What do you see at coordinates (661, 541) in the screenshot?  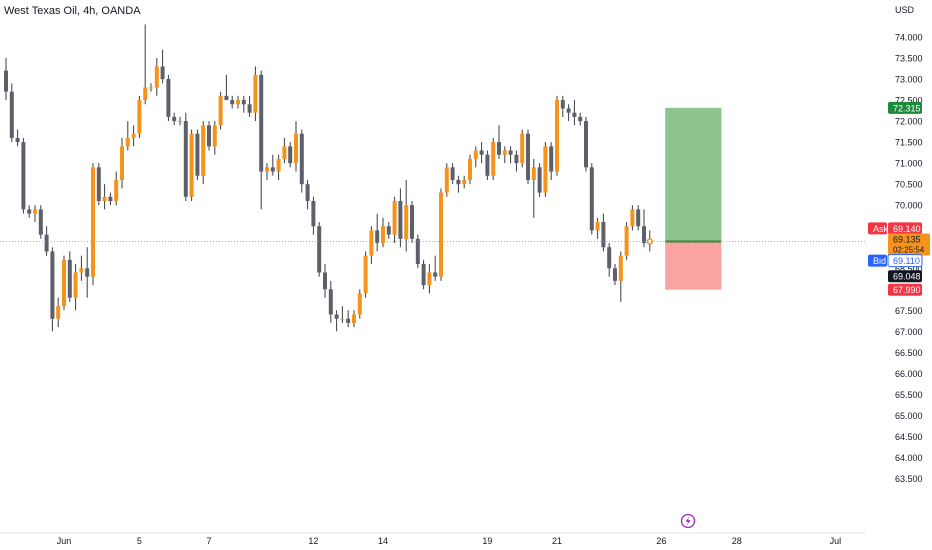 I see `x-tick-label: 26` at bounding box center [661, 541].